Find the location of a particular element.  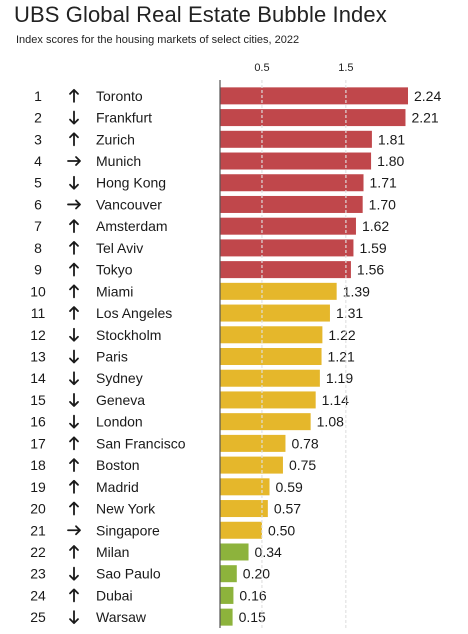

data-label: 1.59 is located at coordinates (372, 248).